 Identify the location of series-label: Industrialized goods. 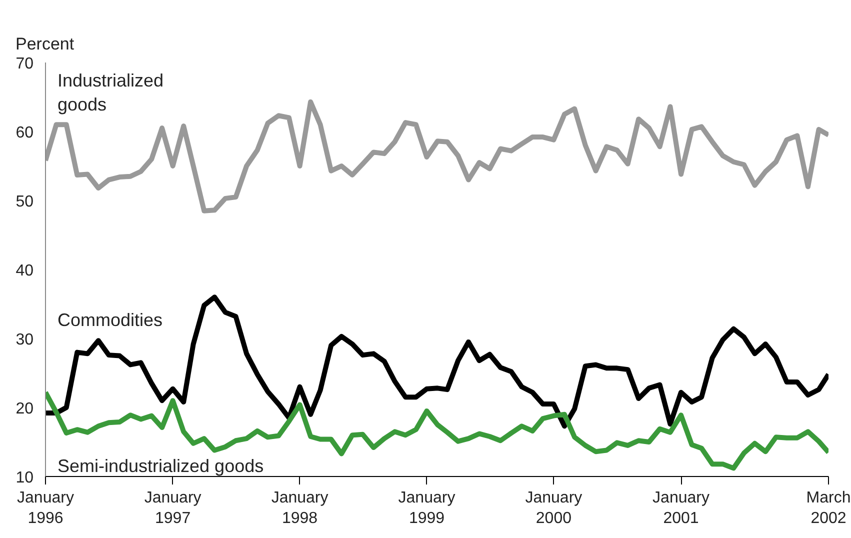
(111, 92).